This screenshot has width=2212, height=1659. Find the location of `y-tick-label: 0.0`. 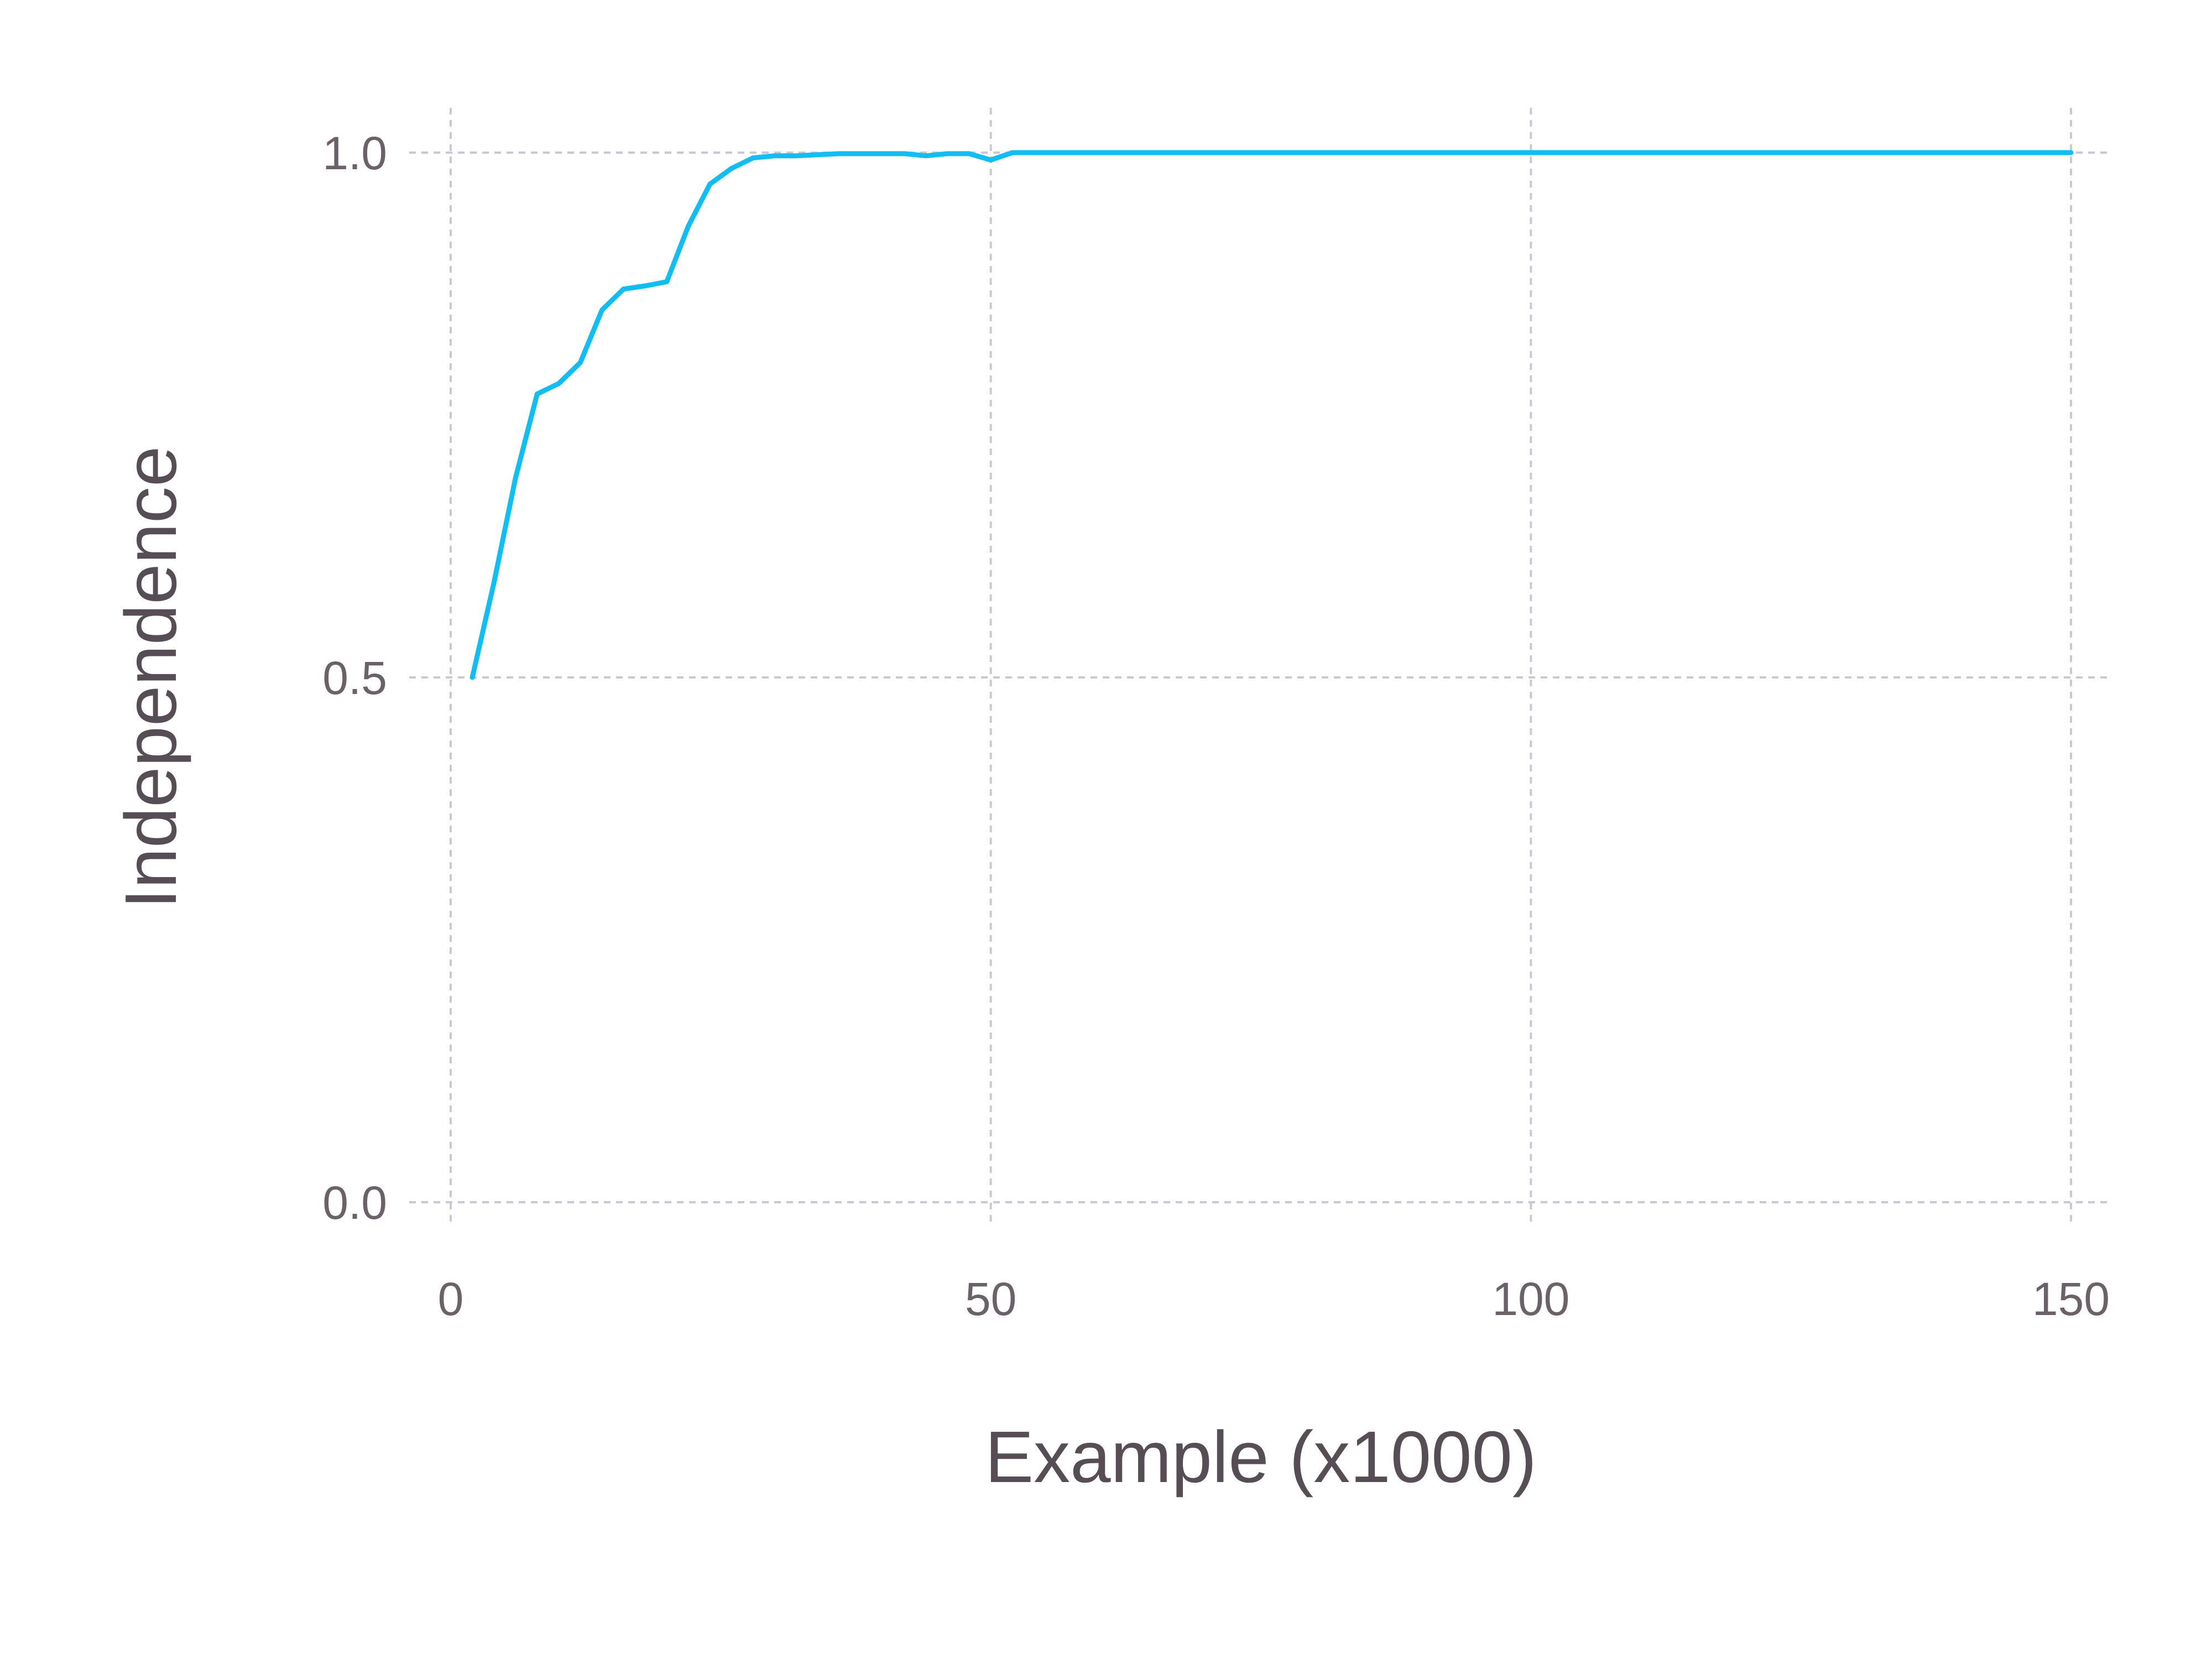

y-tick-label: 0.0 is located at coordinates (355, 1203).